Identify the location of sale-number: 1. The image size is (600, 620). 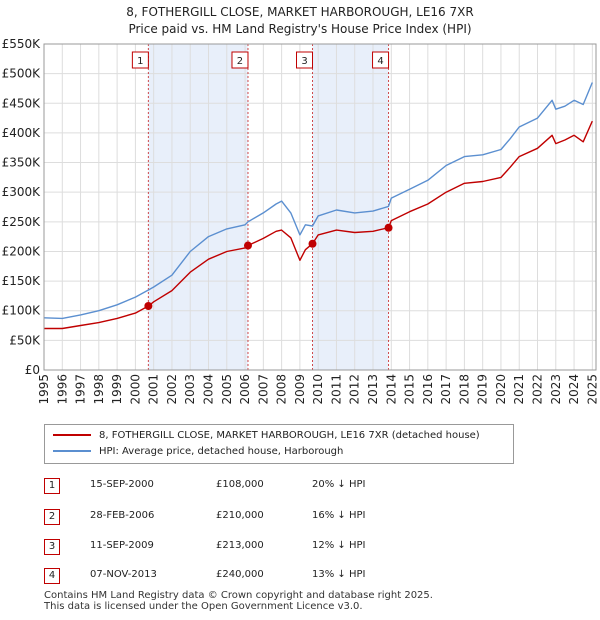
(52, 486).